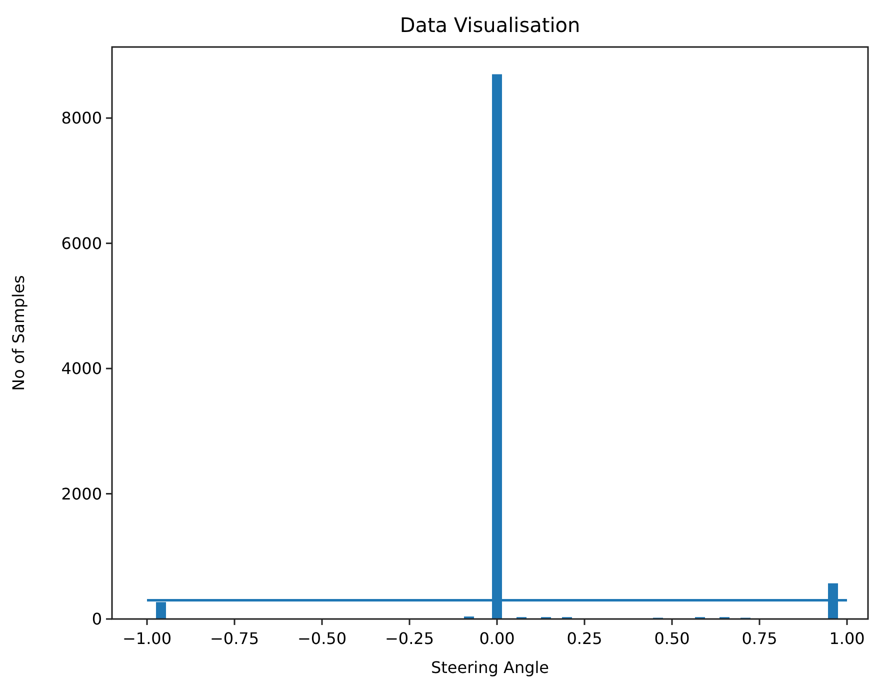 This screenshot has width=877, height=685. I want to click on x-tick-label: −0.75, so click(235, 638).